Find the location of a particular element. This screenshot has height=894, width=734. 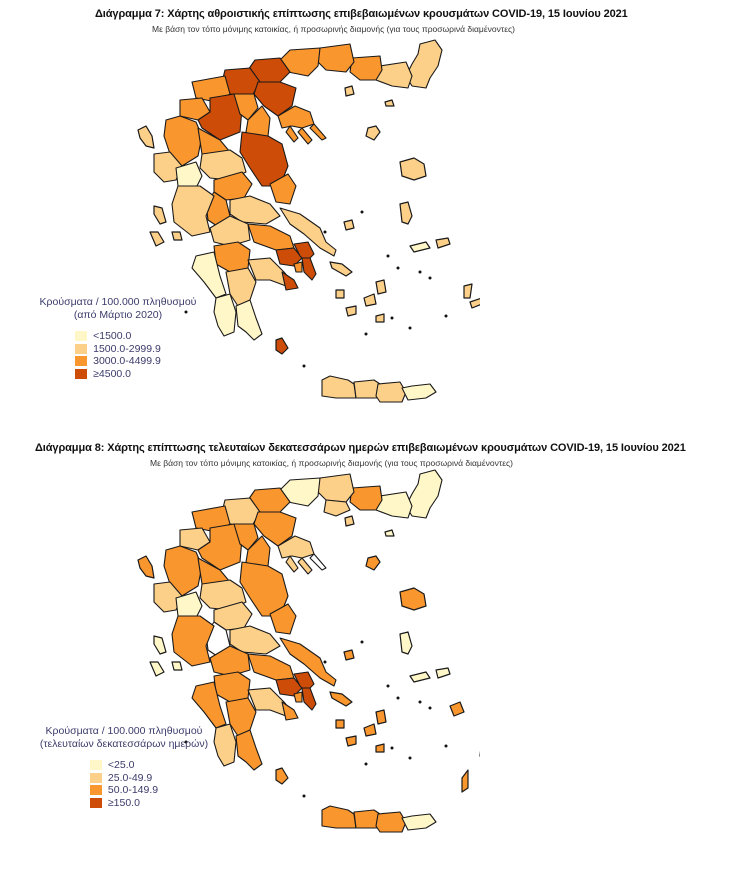

legend-item: 50.0-149.9 is located at coordinates (124, 790).